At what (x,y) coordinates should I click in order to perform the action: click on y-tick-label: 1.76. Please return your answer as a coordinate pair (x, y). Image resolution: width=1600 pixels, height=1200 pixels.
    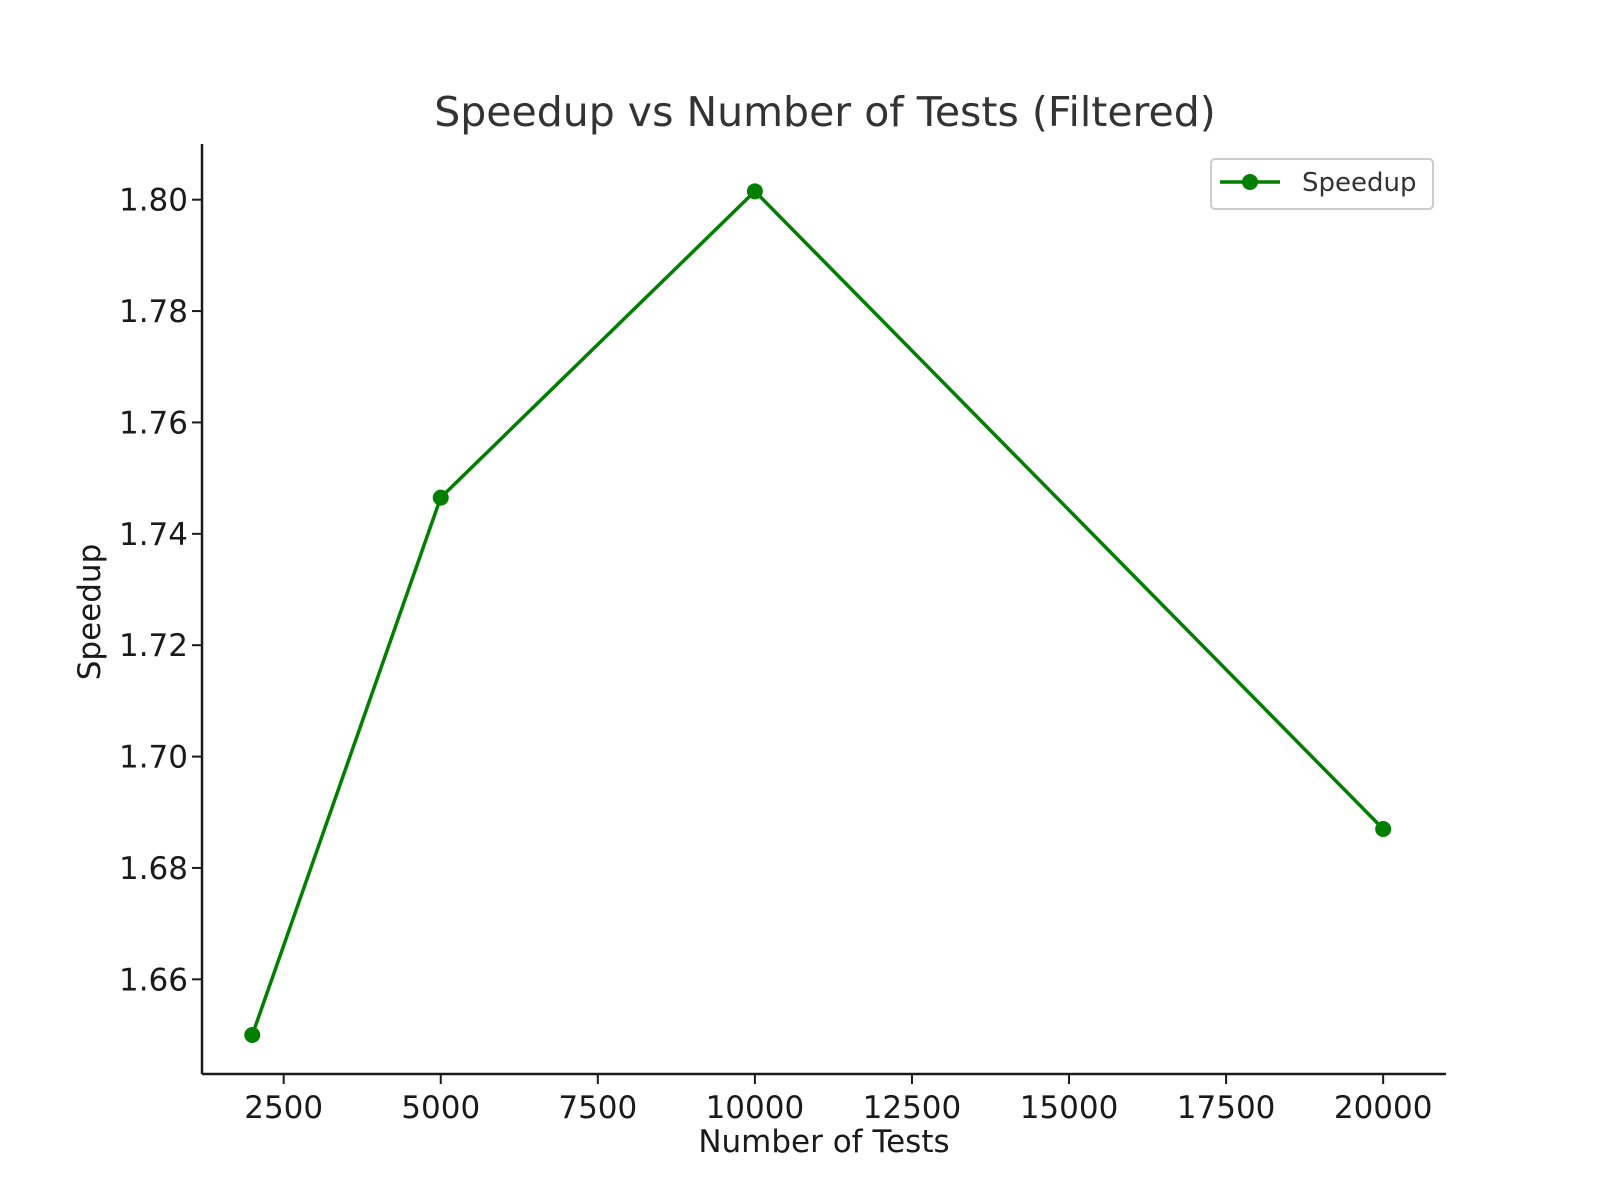
    Looking at the image, I should click on (153, 423).